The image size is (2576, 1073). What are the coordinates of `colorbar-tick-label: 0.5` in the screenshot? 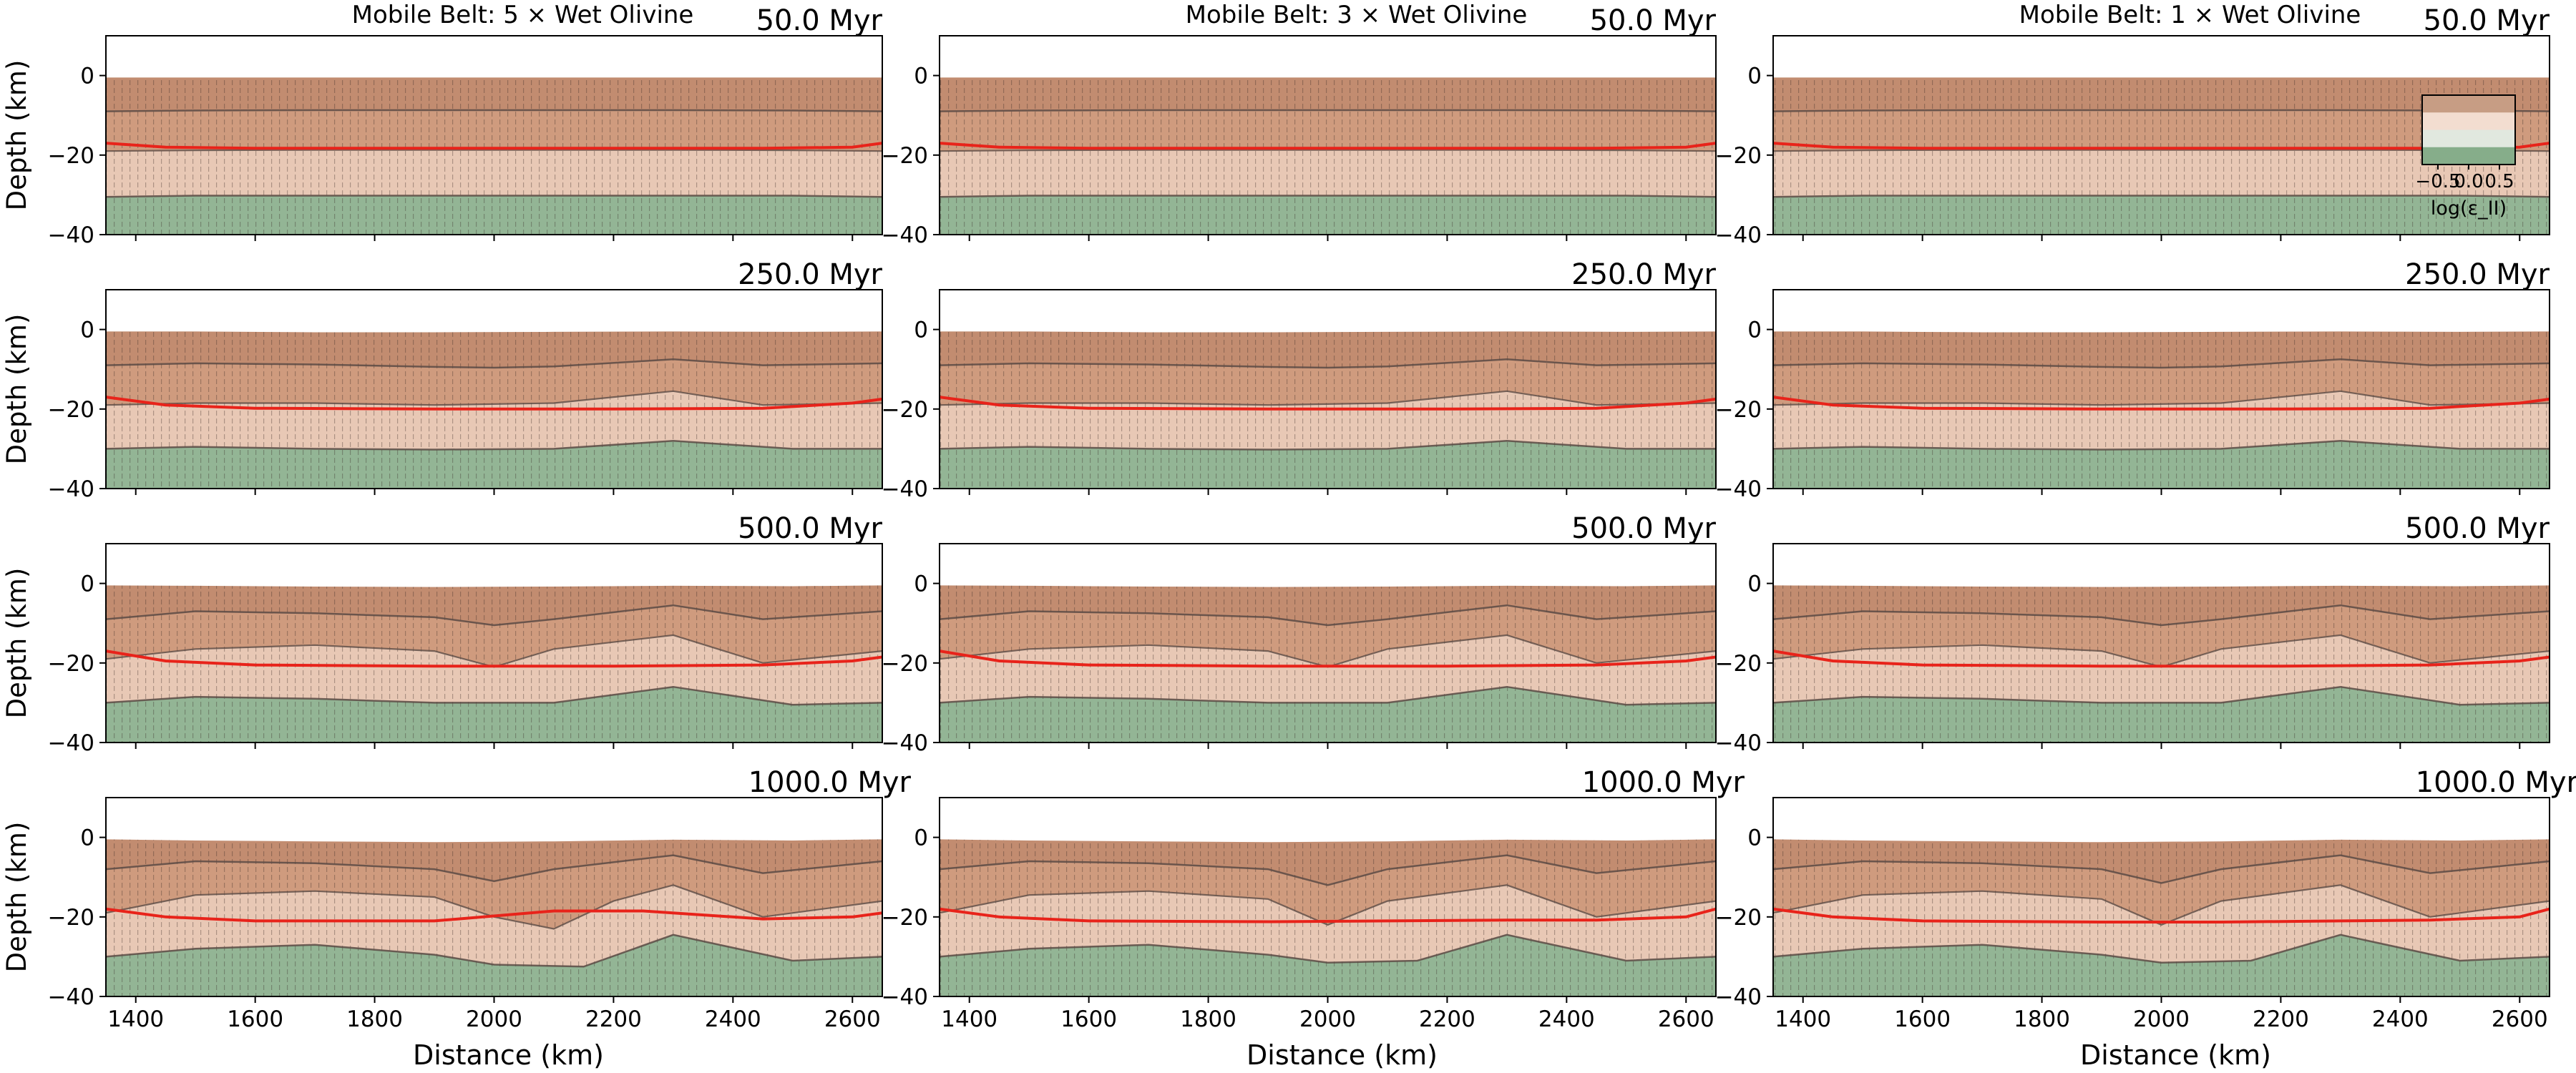 It's located at (2499, 181).